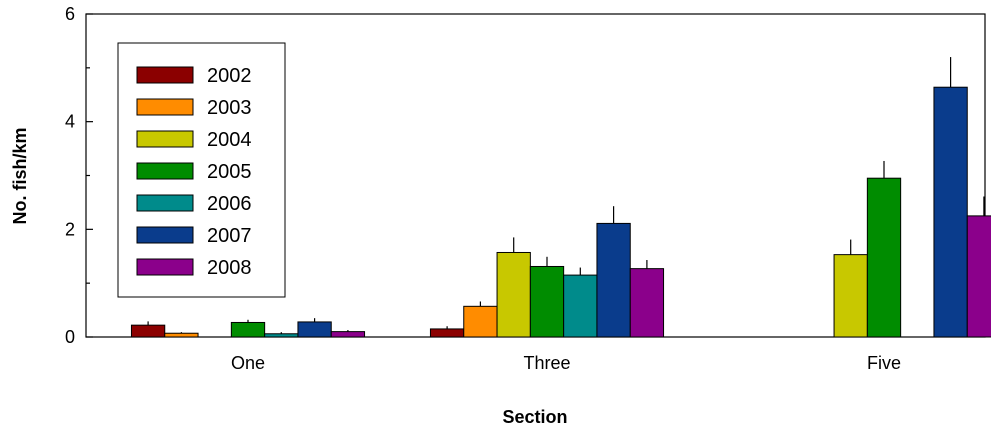 This screenshot has height=431, width=991. What do you see at coordinates (281, 335) in the screenshot?
I see `bar-2006-one` at bounding box center [281, 335].